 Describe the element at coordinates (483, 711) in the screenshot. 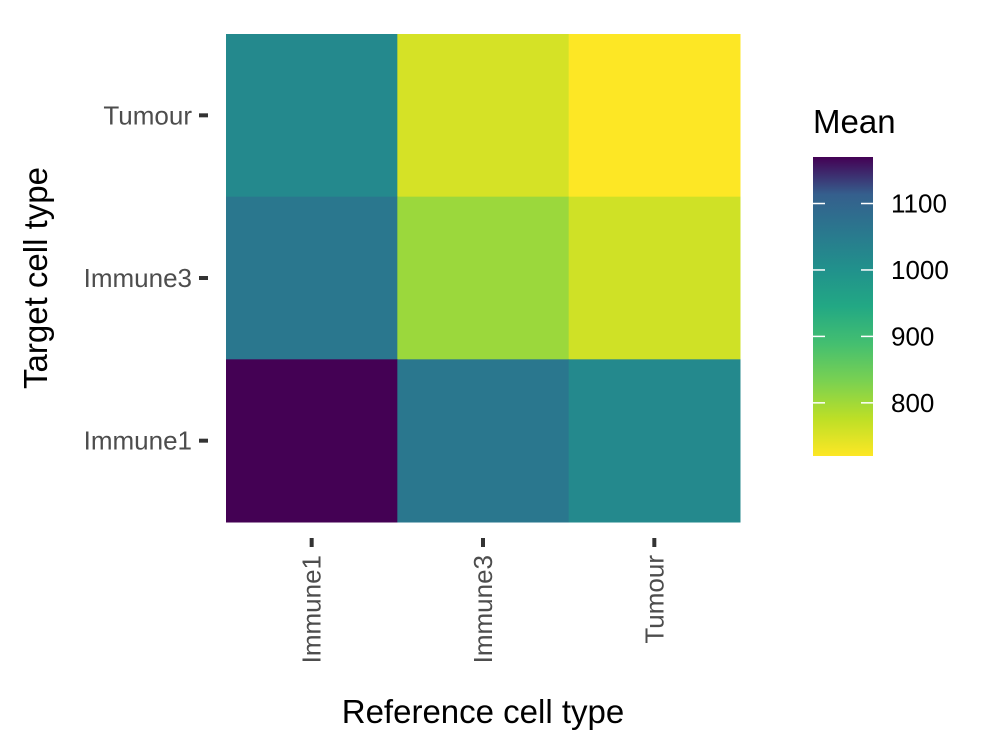

I see `x-axis-title: Reference cell type` at that location.